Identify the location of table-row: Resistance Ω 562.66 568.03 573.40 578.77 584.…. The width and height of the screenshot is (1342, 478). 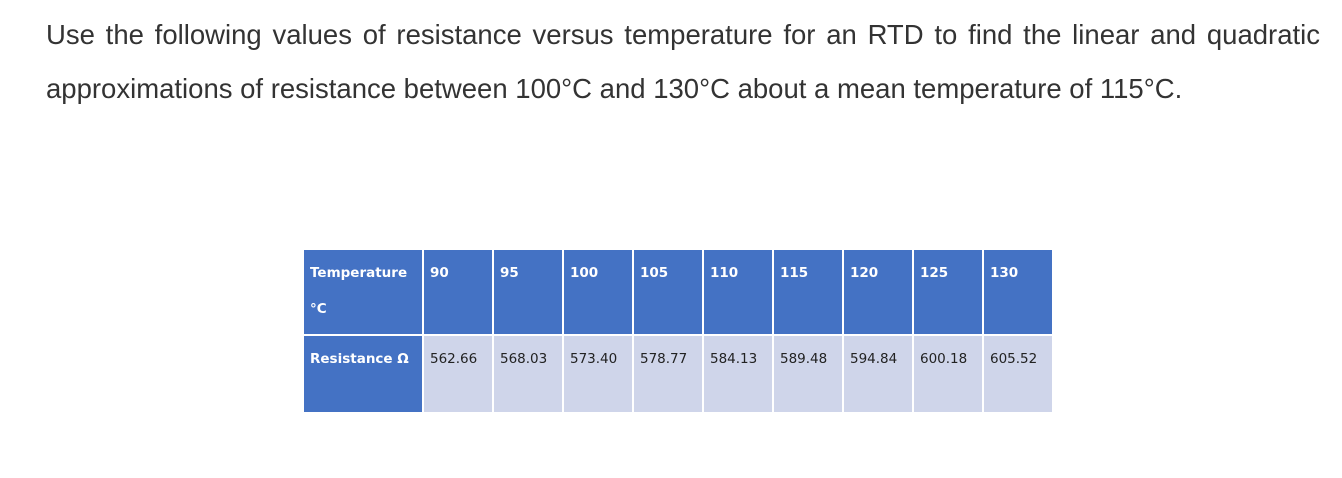
(678, 374).